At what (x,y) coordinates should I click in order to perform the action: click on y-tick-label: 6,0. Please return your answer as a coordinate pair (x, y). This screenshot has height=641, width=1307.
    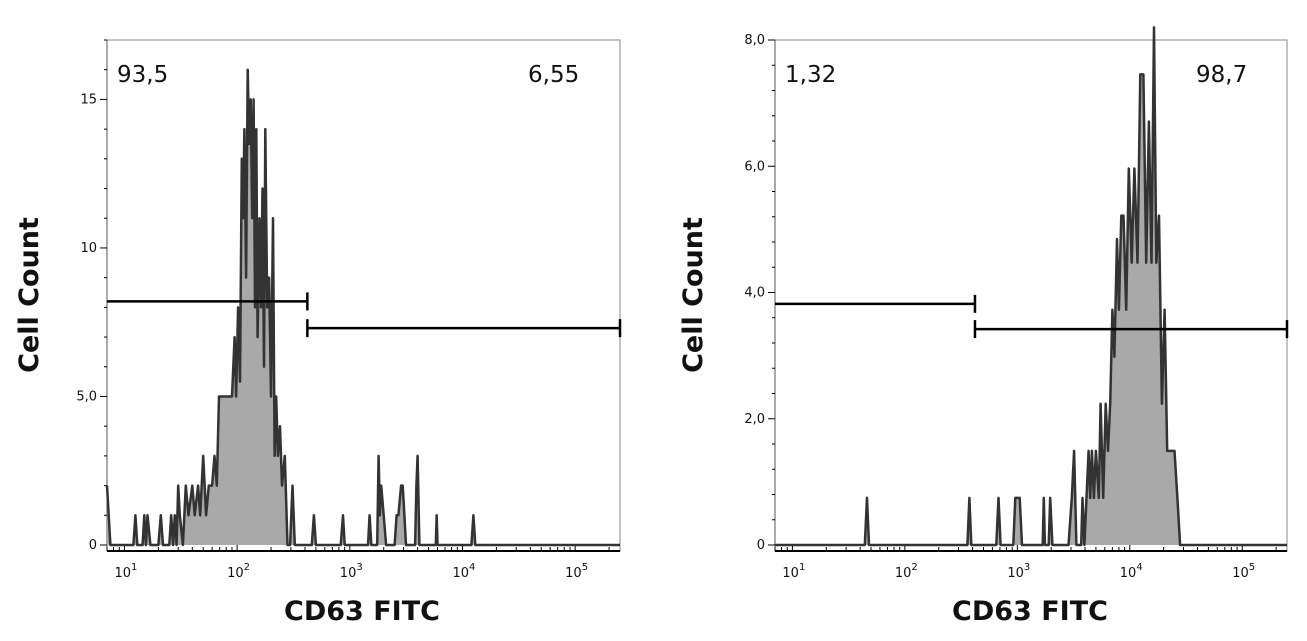
    Looking at the image, I should click on (754, 166).